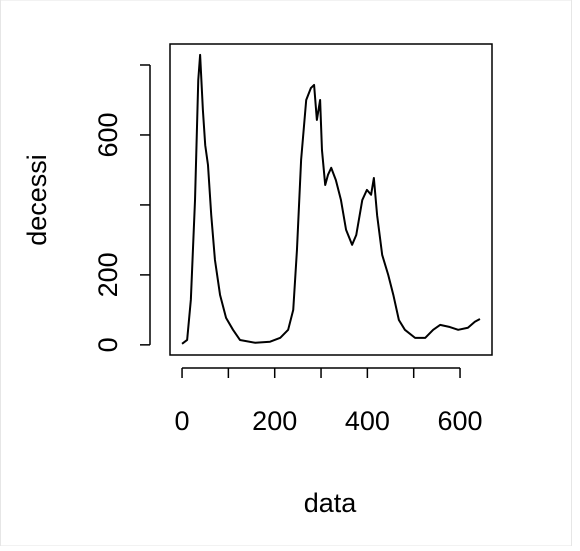 Image resolution: width=580 pixels, height=551 pixels. Describe the element at coordinates (182, 421) in the screenshot. I see `x-tick-label: 0` at that location.